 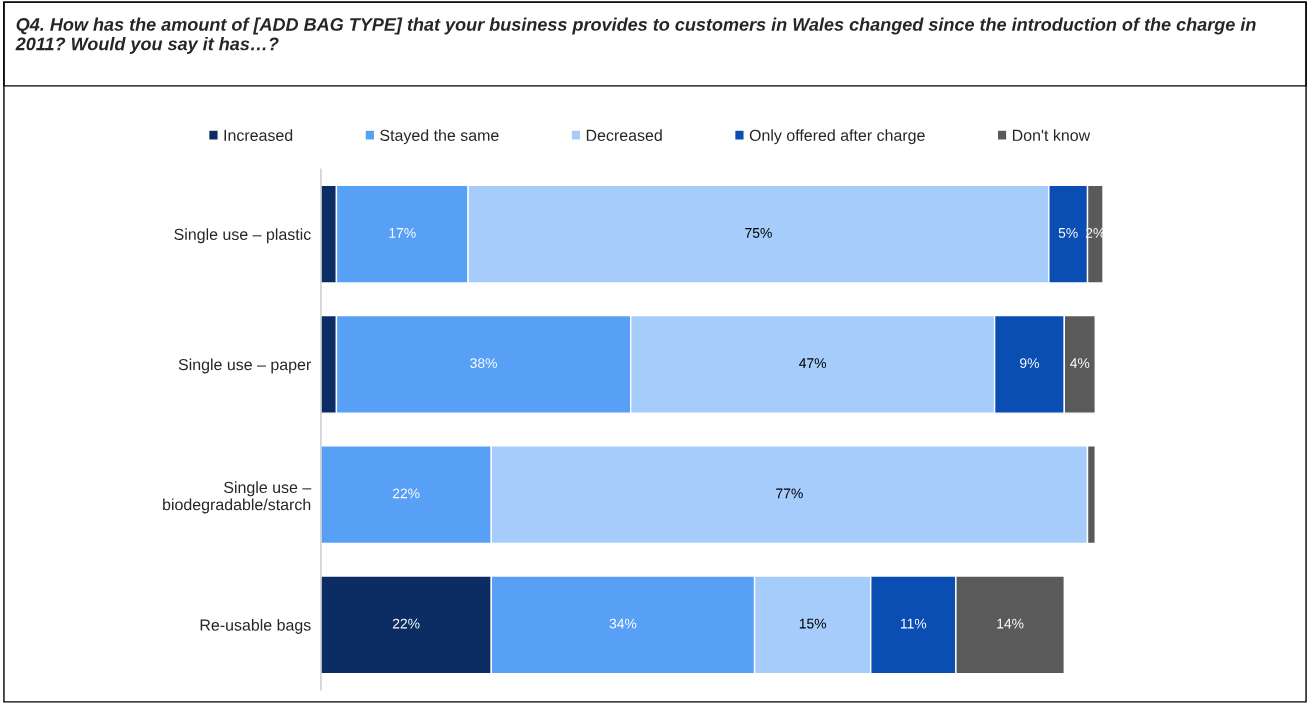 I want to click on legend-label: Decreased, so click(x=624, y=135).